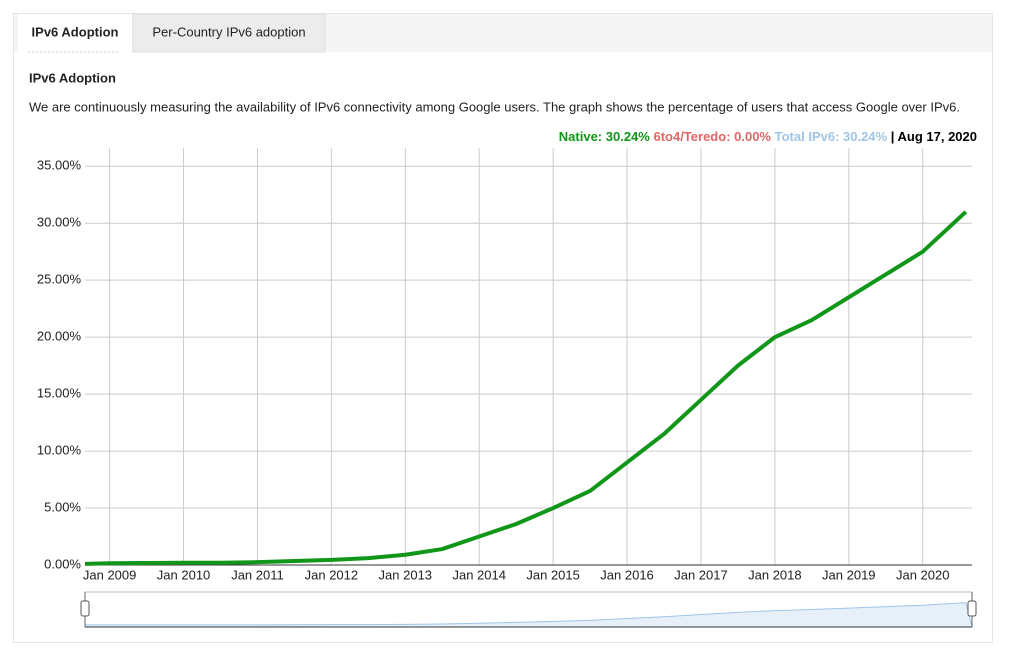 This screenshot has height=668, width=1018. What do you see at coordinates (72, 77) in the screenshot?
I see `heading: IPv6 Adoption` at bounding box center [72, 77].